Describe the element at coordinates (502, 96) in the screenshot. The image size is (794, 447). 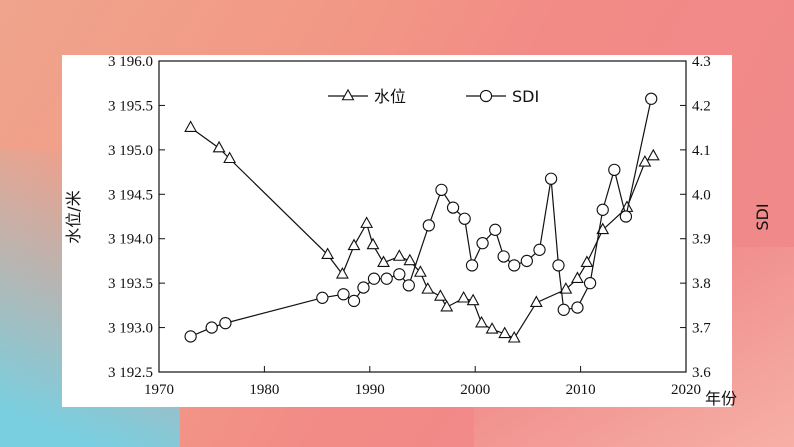
I see `legend-item-sdi: SDI` at that location.